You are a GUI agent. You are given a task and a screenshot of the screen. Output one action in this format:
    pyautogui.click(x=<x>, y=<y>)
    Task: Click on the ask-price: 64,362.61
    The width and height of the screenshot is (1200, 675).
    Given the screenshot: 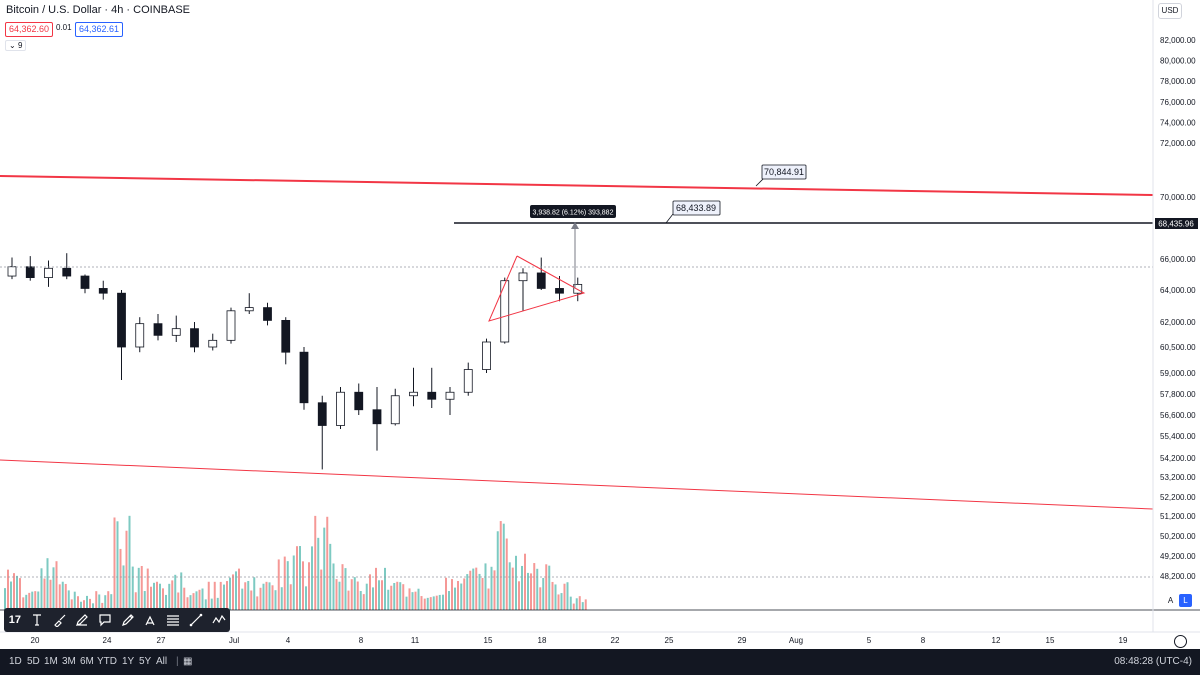 What is the action you would take?
    pyautogui.click(x=99, y=29)
    